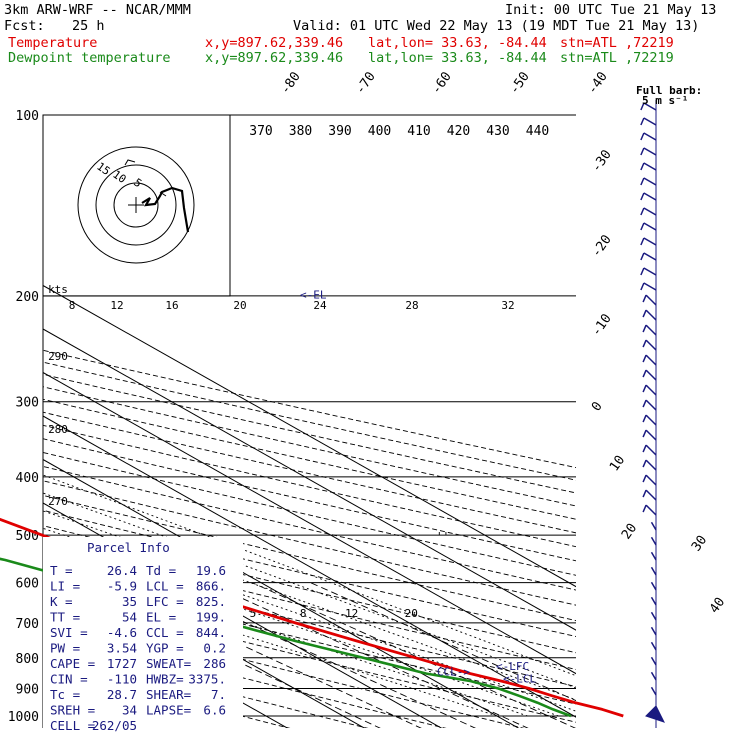 The width and height of the screenshot is (740, 740). Describe the element at coordinates (617, 463) in the screenshot. I see `isotherm-label: 10` at that location.